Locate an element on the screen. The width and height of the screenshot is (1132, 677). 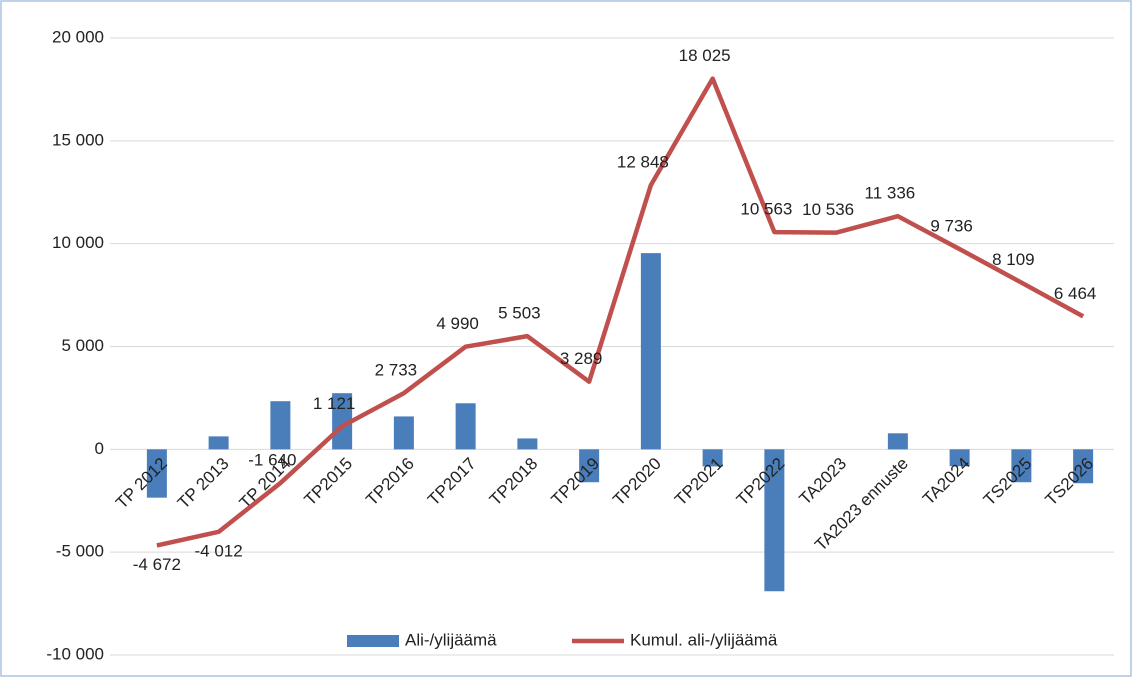
data-label: 3 289 is located at coordinates (581, 358).